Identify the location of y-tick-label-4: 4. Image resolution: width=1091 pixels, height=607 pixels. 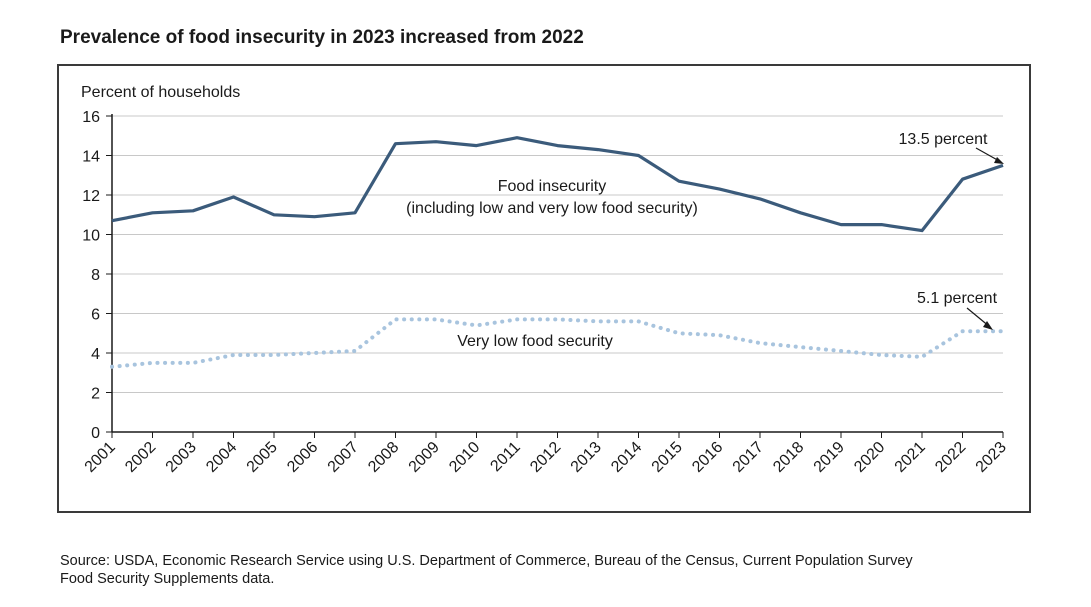
(95, 354).